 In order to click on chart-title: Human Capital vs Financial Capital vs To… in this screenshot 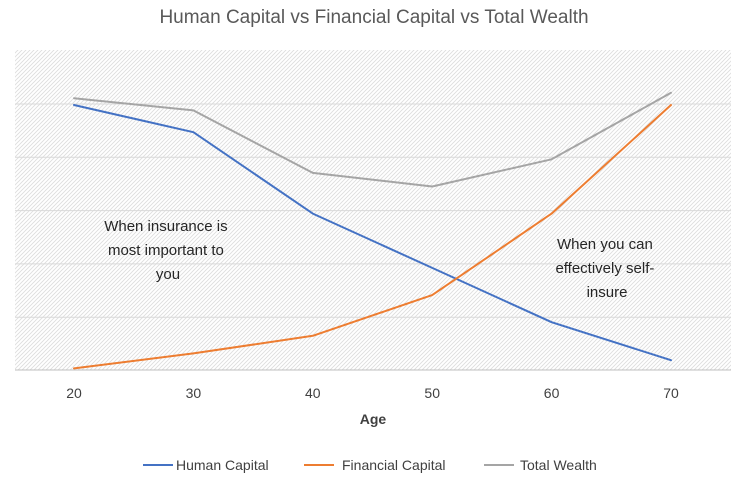, I will do `click(373, 17)`.